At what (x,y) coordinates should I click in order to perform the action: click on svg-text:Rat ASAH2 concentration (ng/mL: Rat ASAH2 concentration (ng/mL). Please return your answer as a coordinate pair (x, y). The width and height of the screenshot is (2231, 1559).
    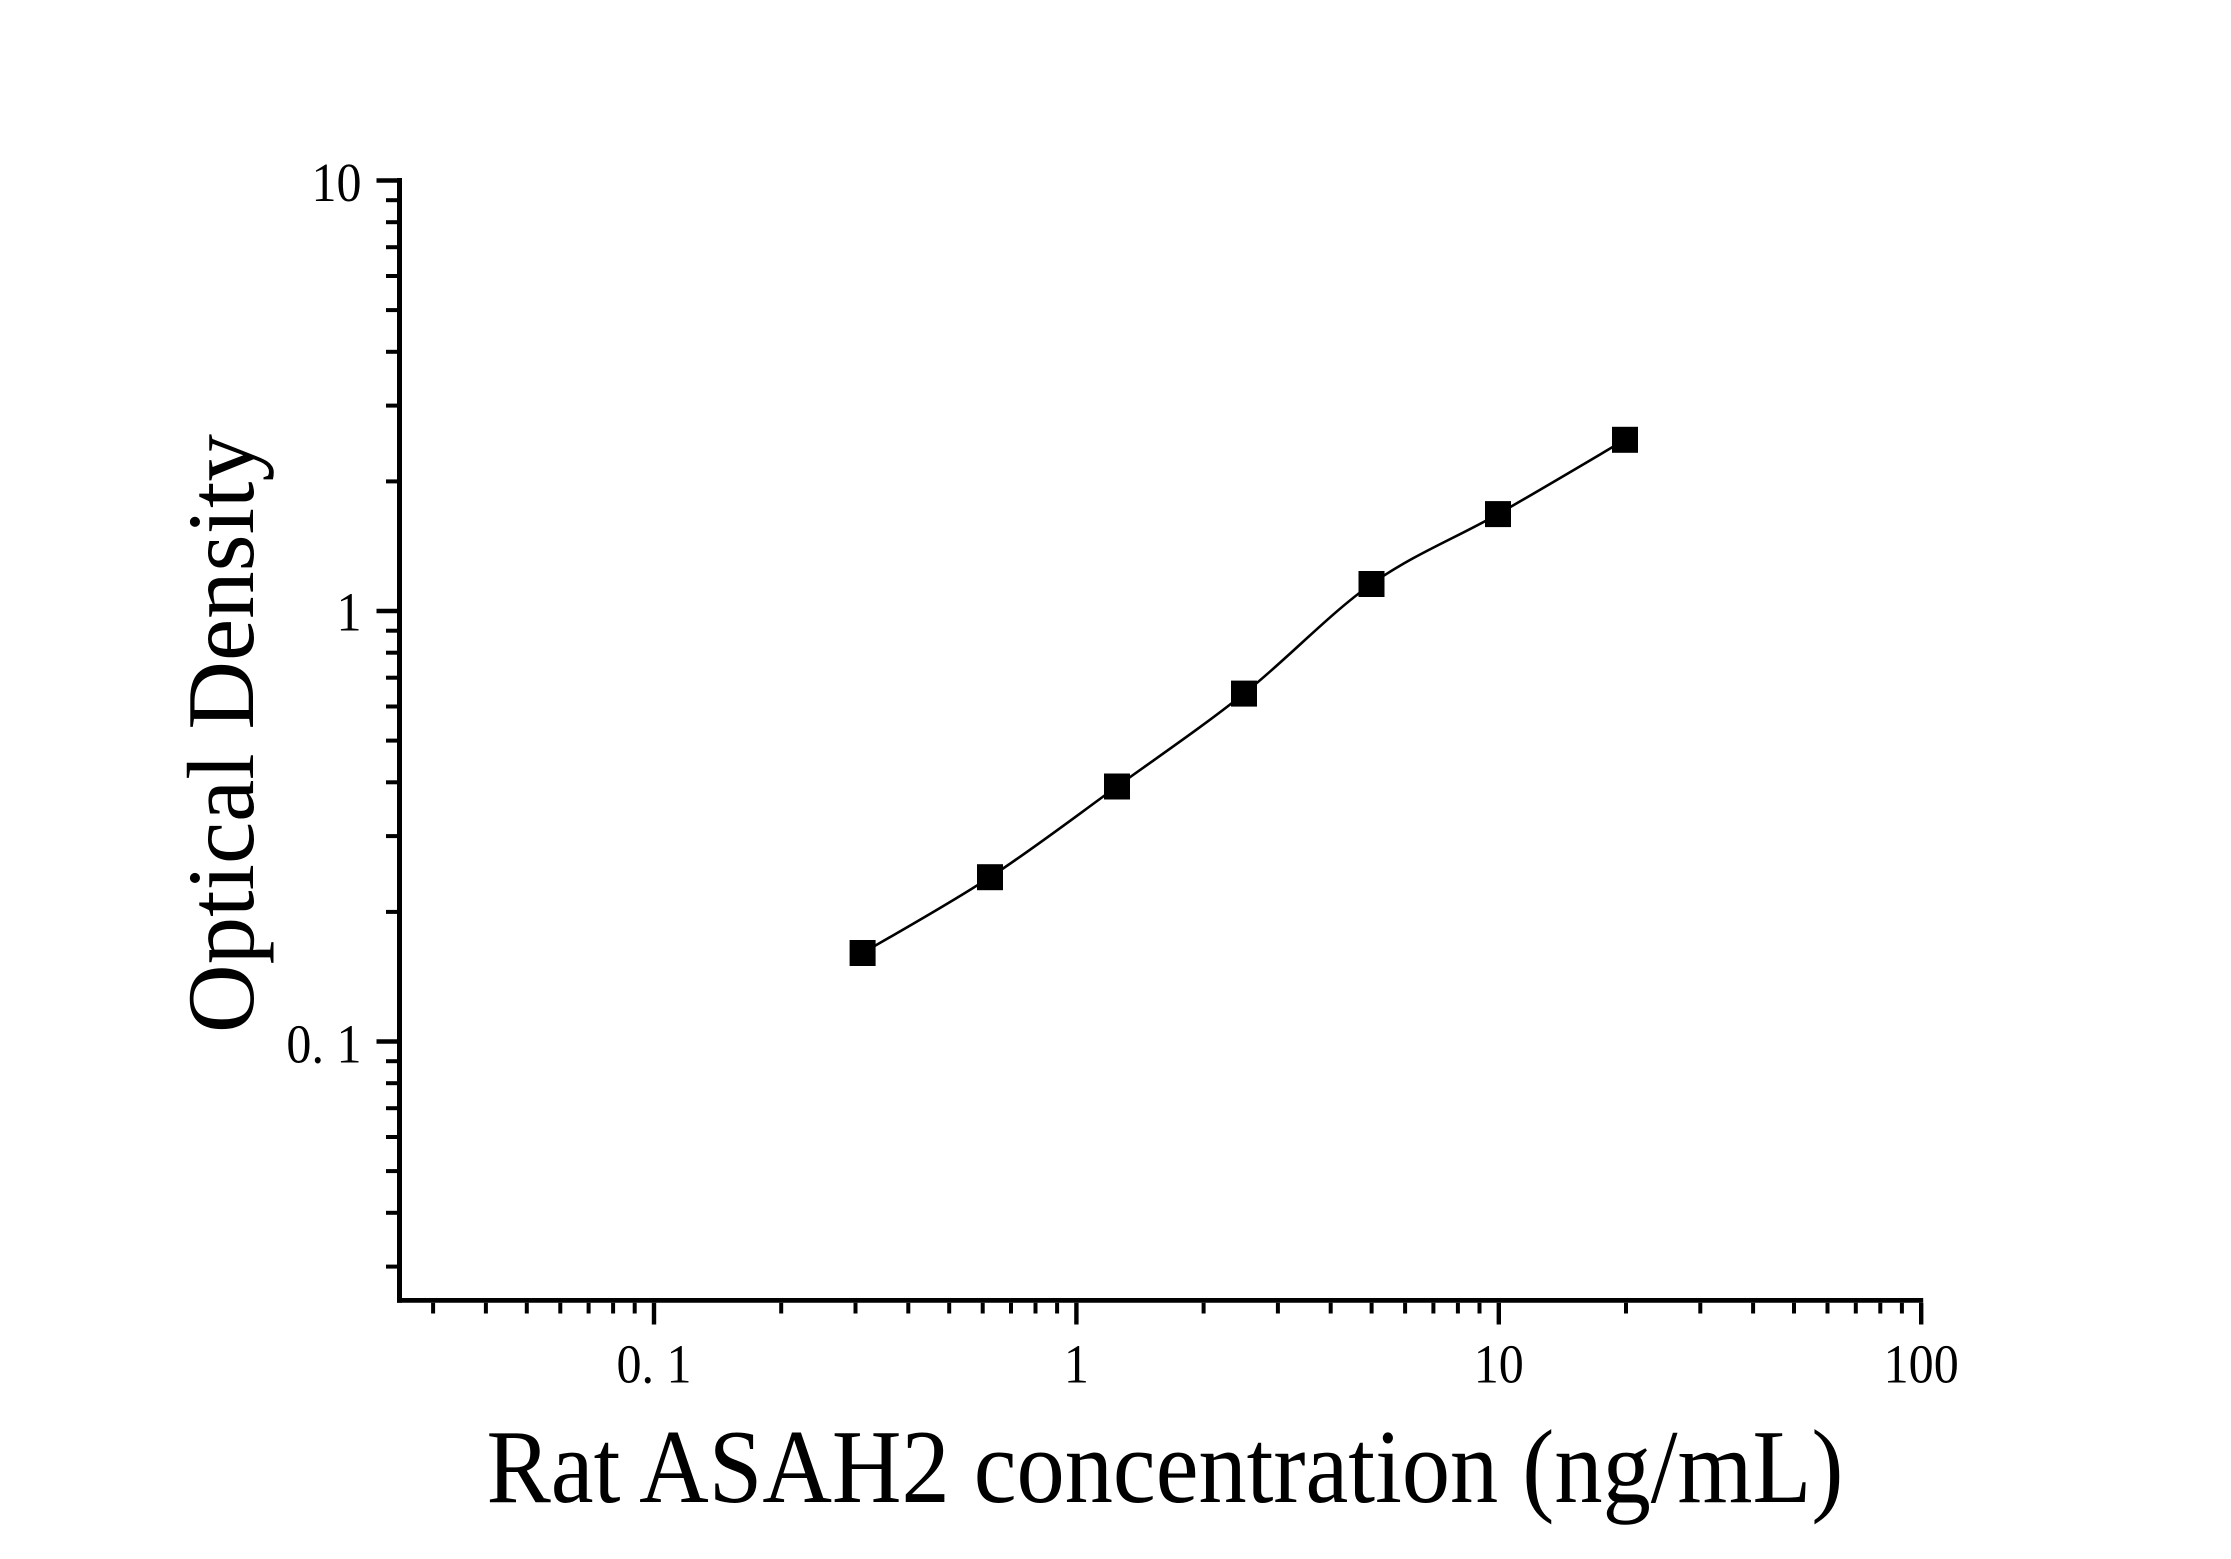
    Looking at the image, I should click on (1165, 1466).